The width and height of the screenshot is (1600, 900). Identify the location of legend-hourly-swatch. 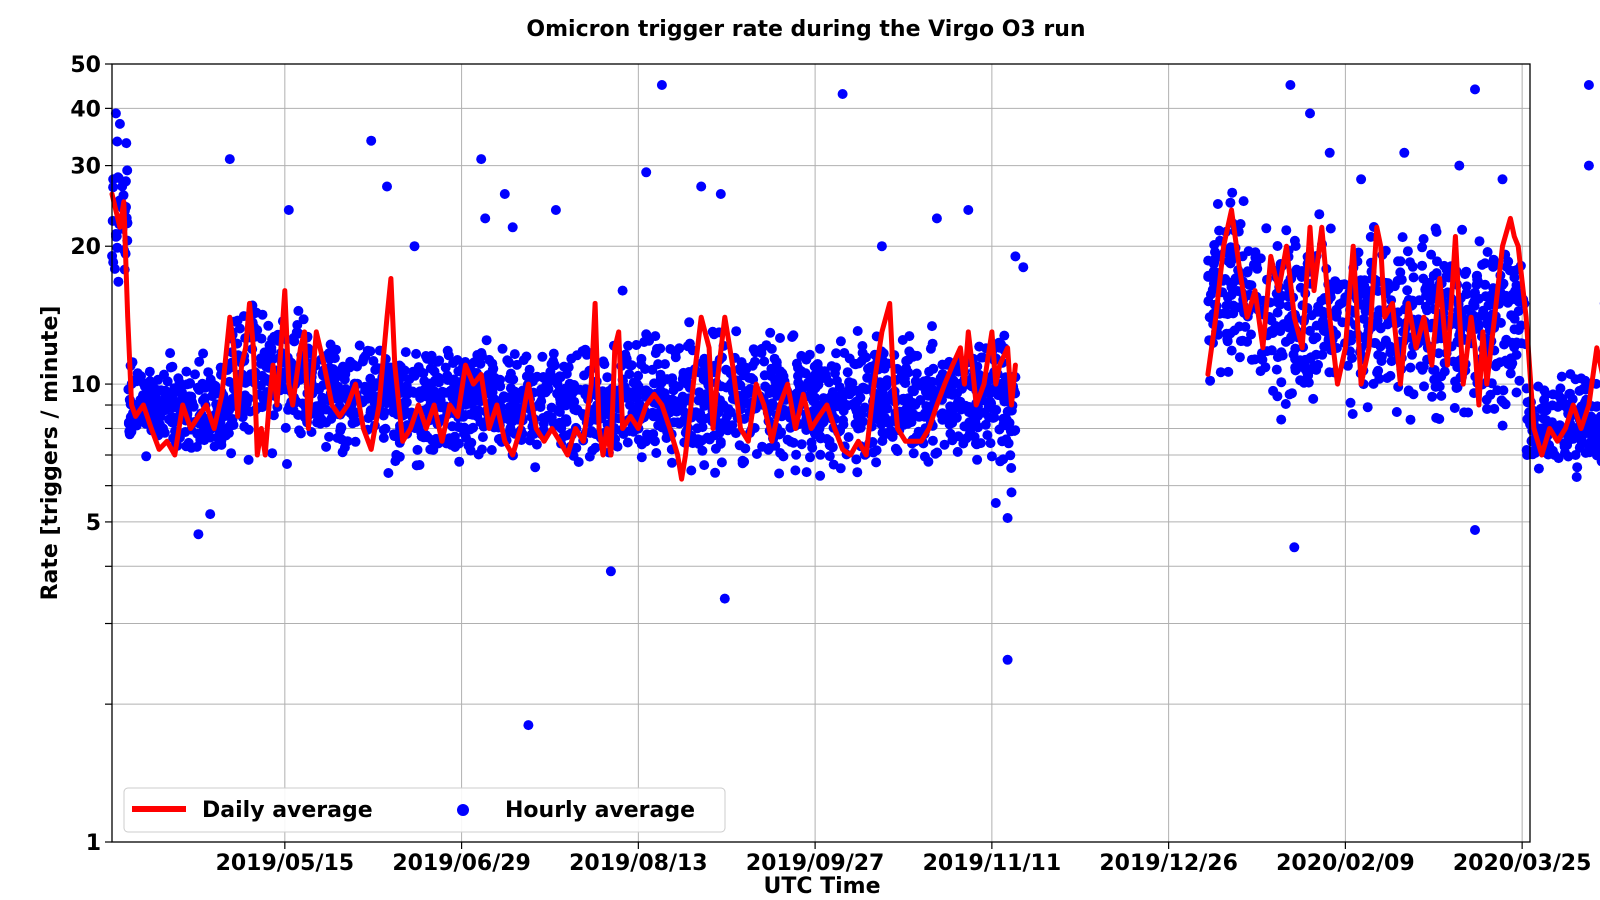
(463, 810).